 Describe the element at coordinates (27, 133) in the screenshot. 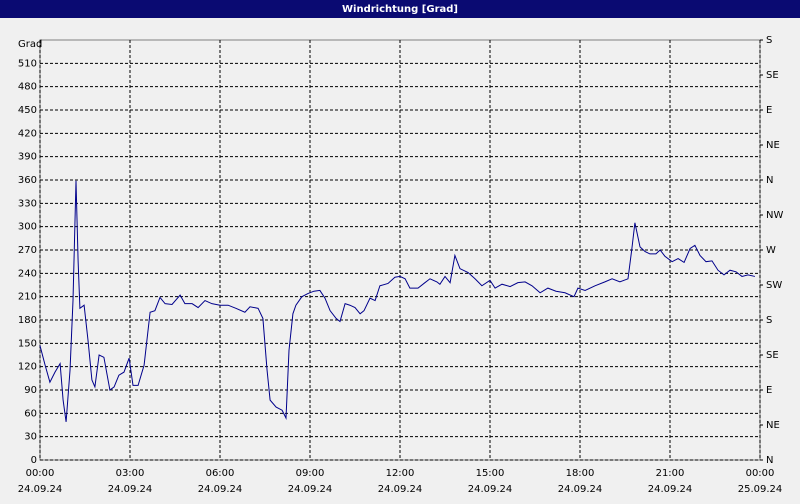

I see `y-tick-label: 420` at that location.